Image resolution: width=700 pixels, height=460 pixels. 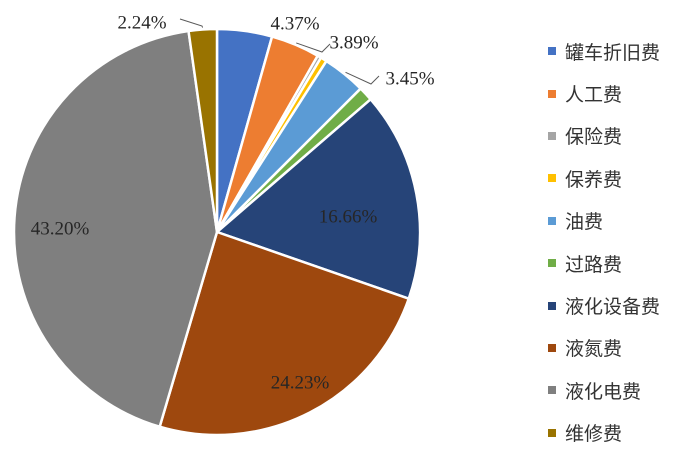 I want to click on legend-item-3: 保险费, so click(x=623, y=136).